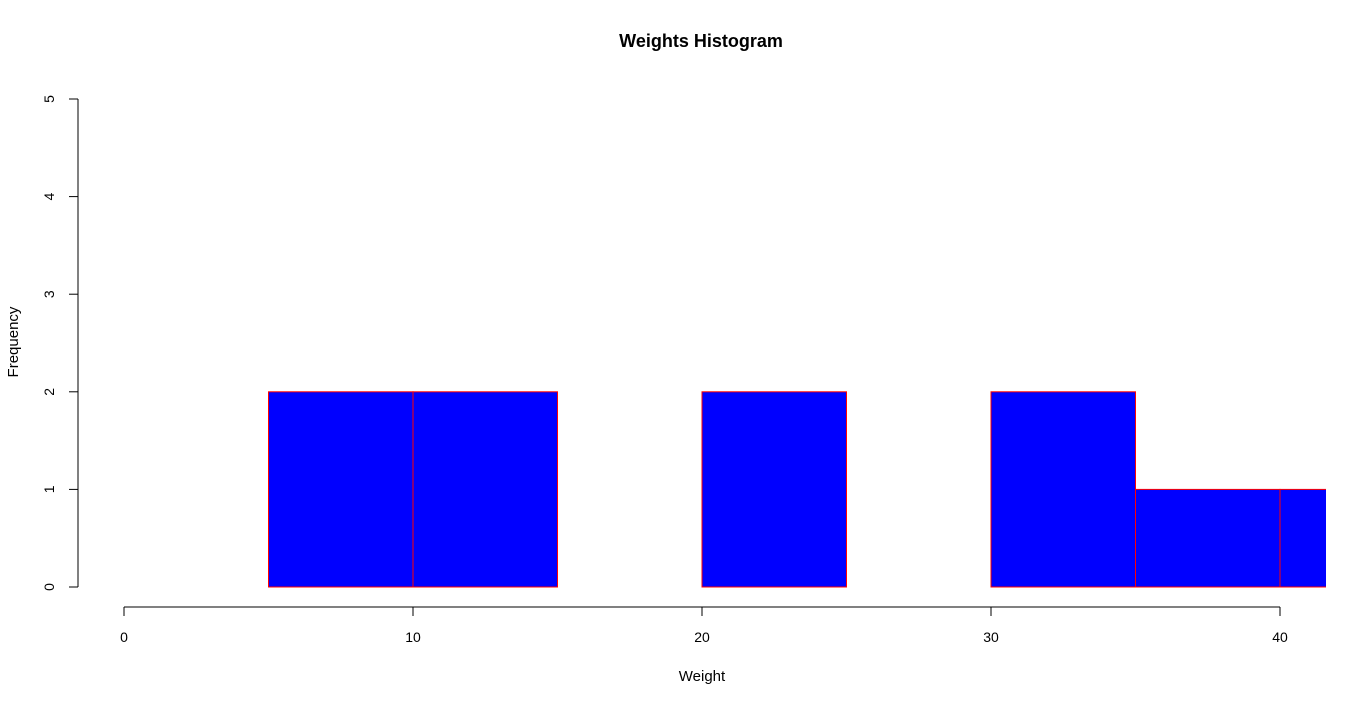 The width and height of the screenshot is (1366, 705). Describe the element at coordinates (49, 196) in the screenshot. I see `y-tick-label-4: 4` at that location.